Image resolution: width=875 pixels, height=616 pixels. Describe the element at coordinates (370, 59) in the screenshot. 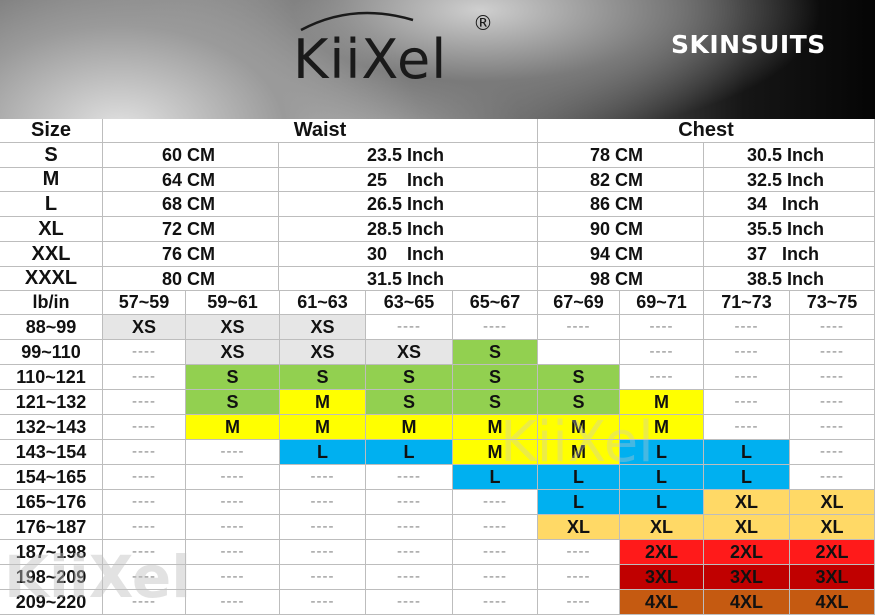

I see `svg-text: KiiXel` at that location.